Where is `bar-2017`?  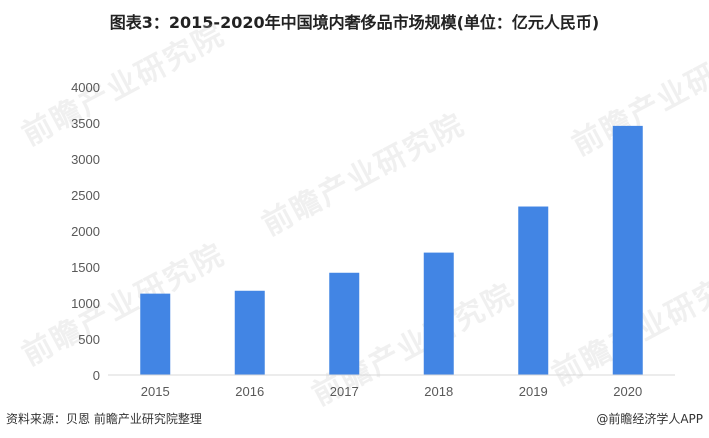 bar-2017 is located at coordinates (344, 323).